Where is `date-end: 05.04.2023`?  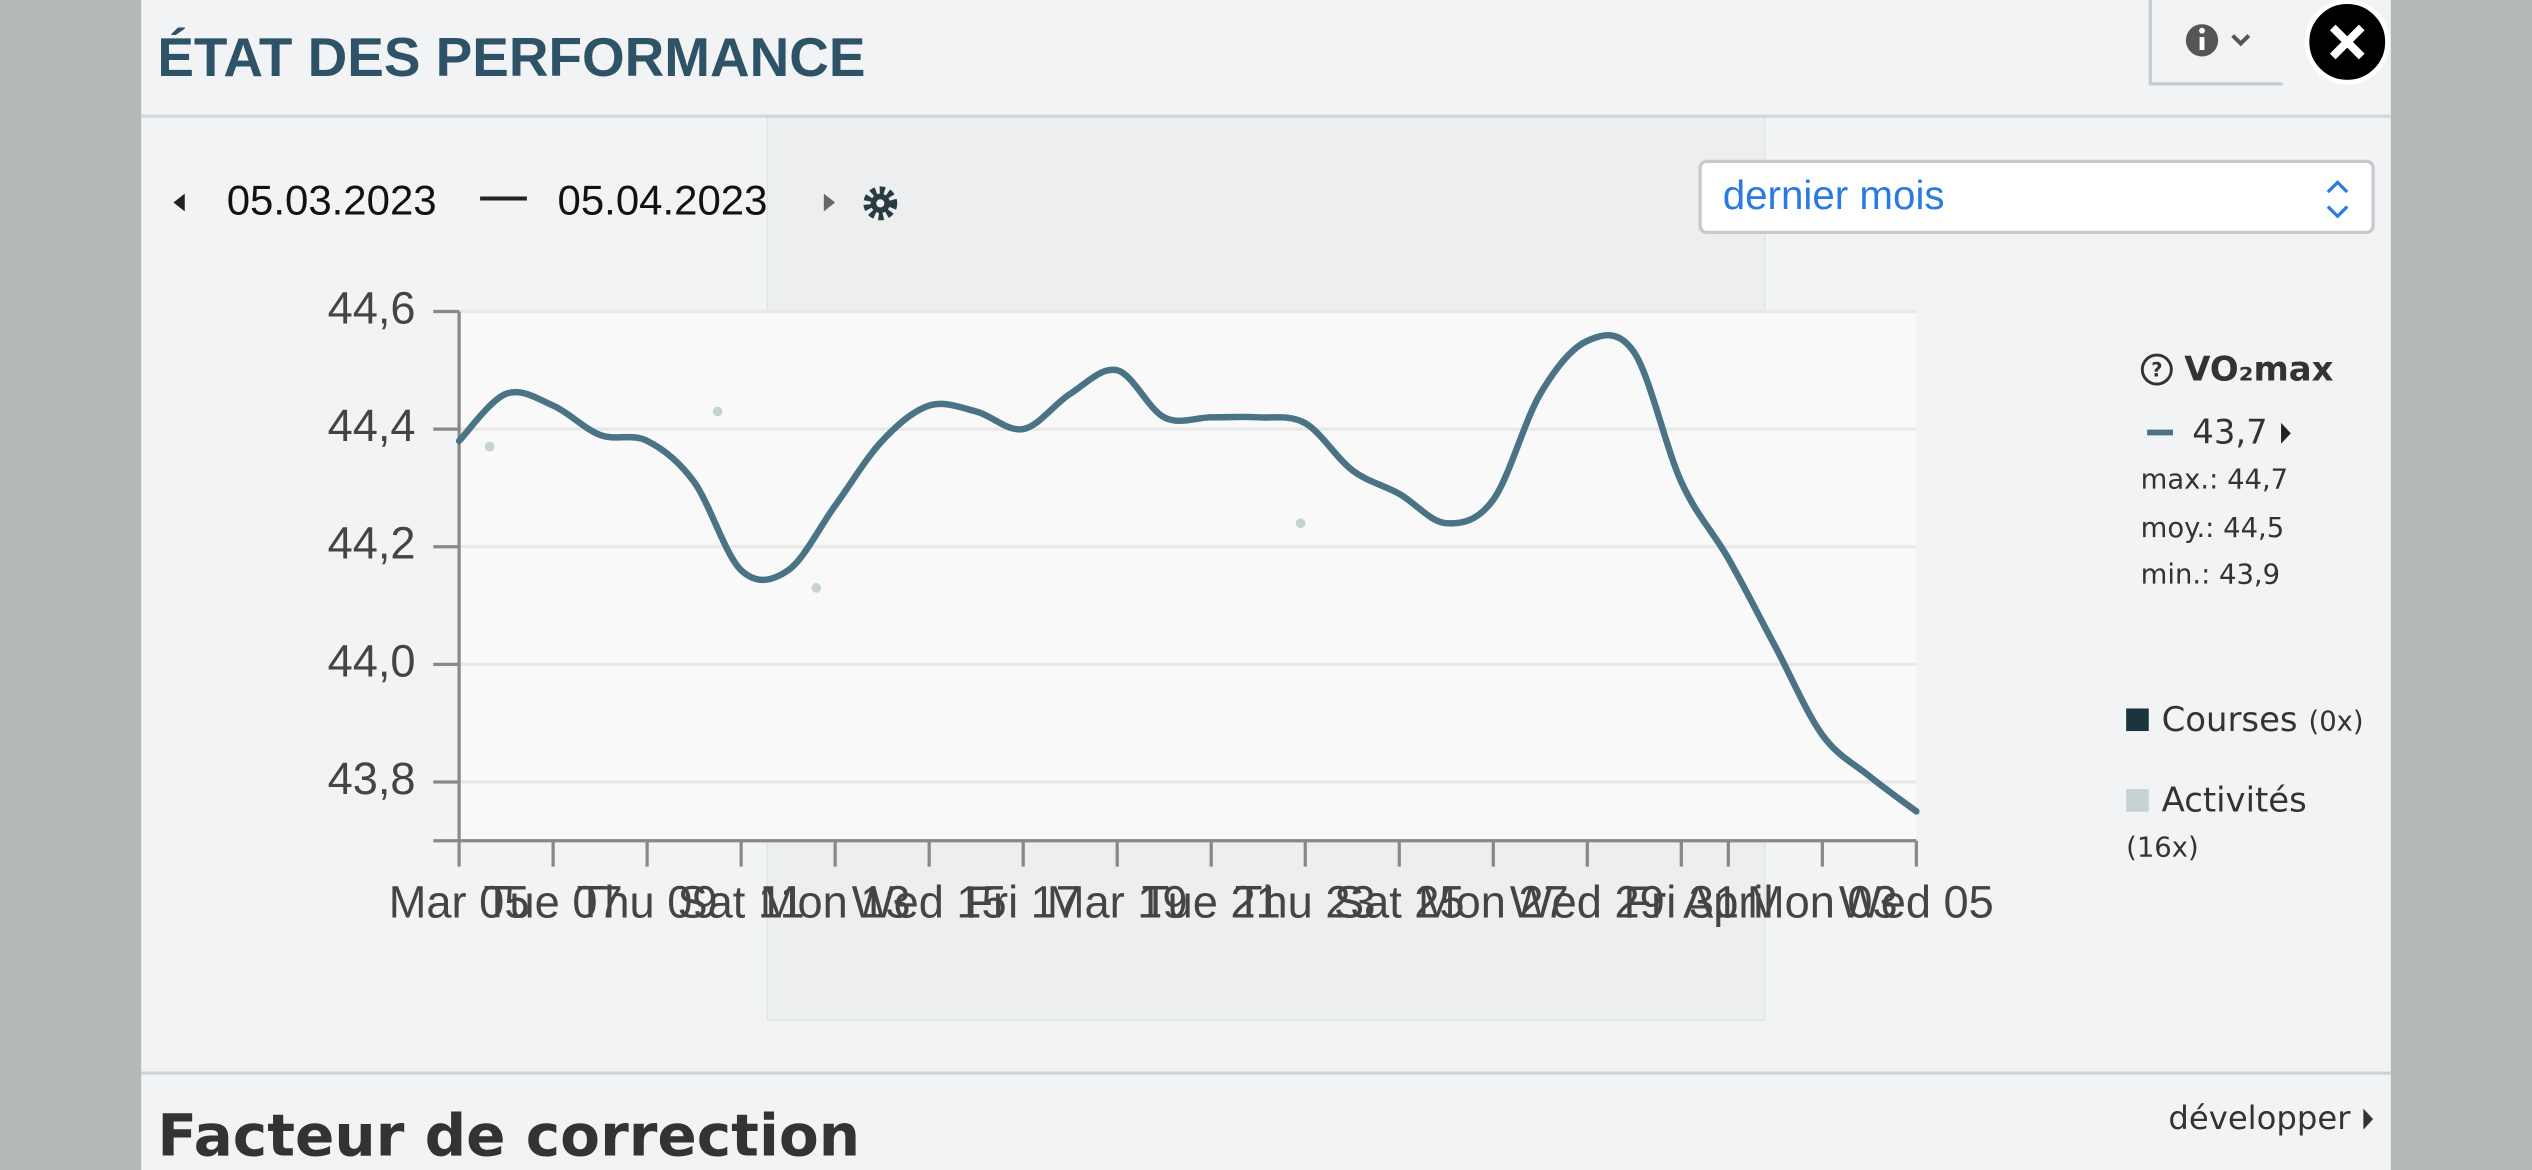 date-end: 05.04.2023 is located at coordinates (663, 199).